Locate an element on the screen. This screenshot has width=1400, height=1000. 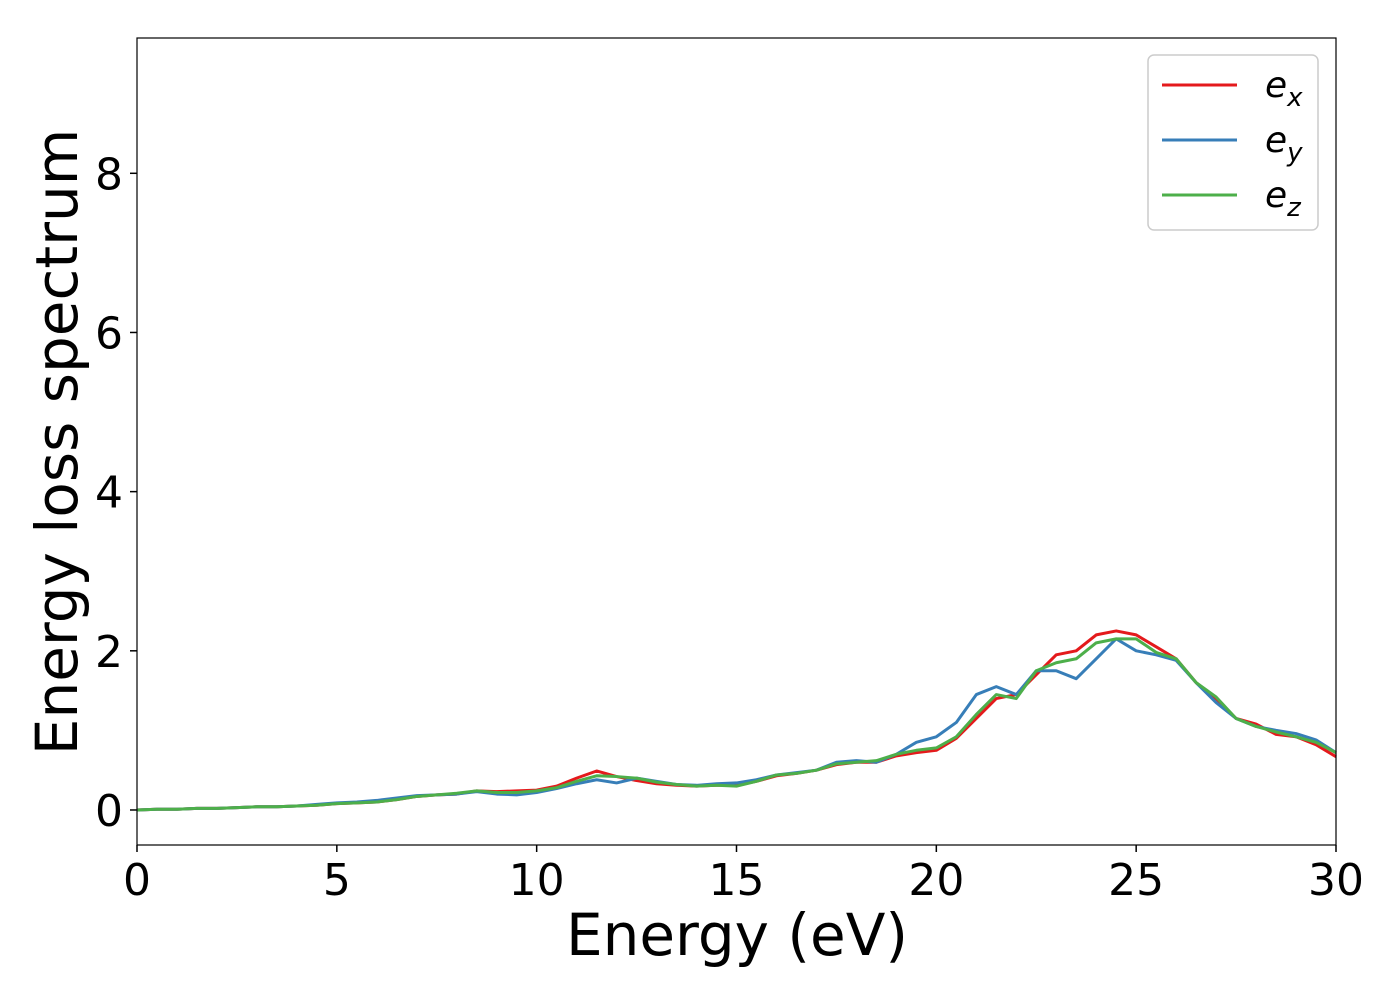
y-axis-label: Energy loss spectrum is located at coordinates (57, 442).